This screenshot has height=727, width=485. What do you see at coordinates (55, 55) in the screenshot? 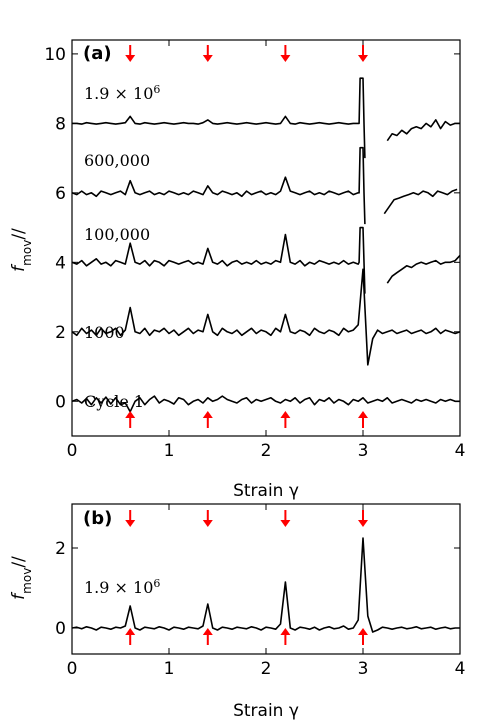
I see `y-tick-label: 10` at bounding box center [55, 55].